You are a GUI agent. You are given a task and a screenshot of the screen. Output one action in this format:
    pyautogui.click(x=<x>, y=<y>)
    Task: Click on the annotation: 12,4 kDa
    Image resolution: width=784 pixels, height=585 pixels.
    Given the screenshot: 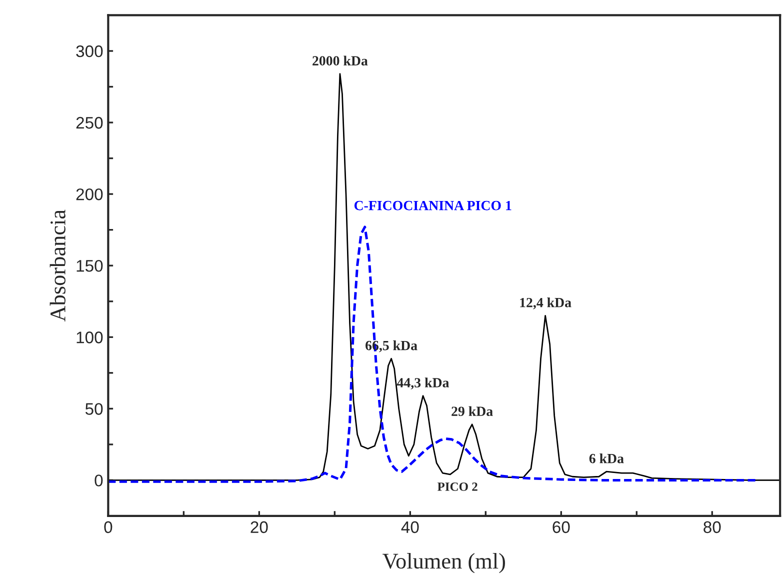 What is the action you would take?
    pyautogui.click(x=546, y=304)
    